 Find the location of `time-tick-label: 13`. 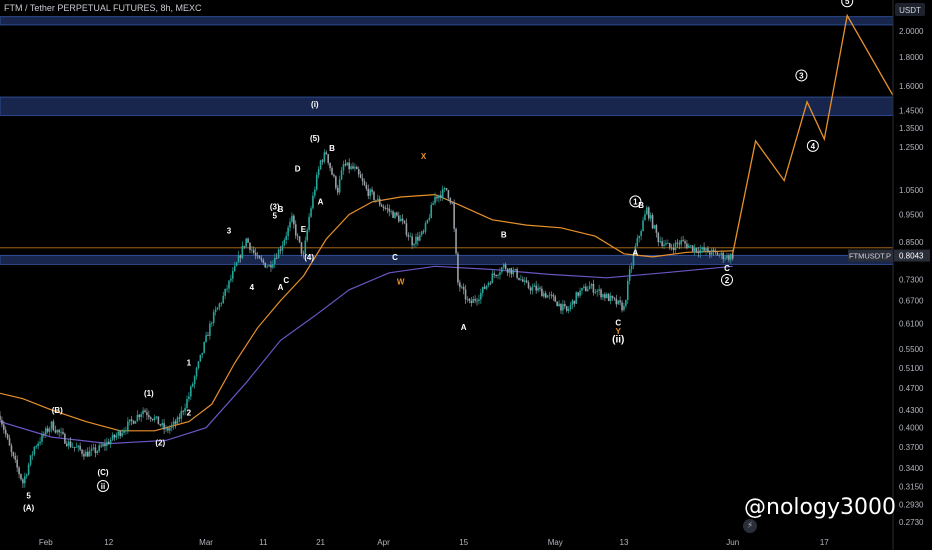

time-tick-label: 13 is located at coordinates (624, 542).